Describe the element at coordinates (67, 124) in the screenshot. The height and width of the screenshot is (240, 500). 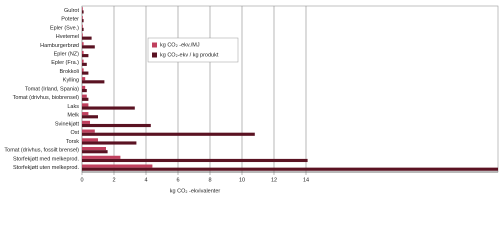
I see `y-tick-label: Svinekjøtt` at that location.